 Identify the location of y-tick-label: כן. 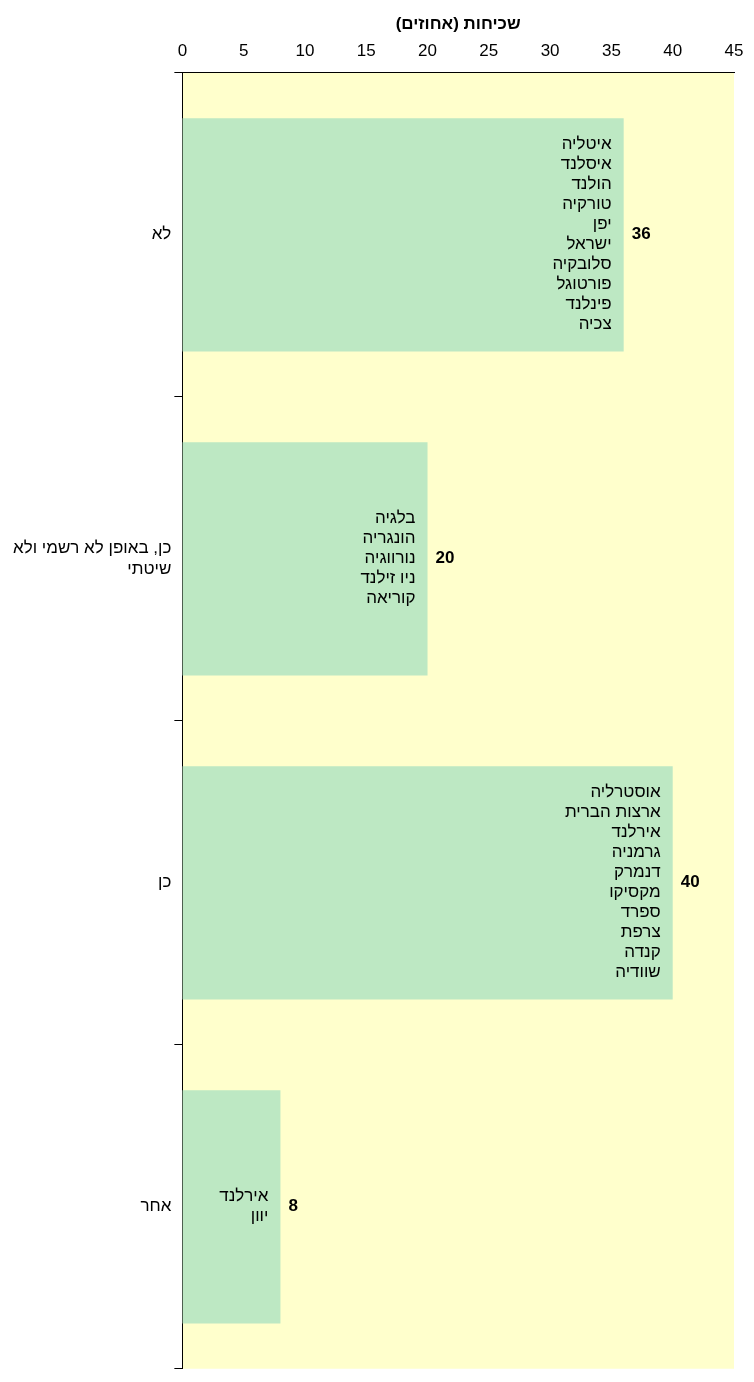
(165, 882).